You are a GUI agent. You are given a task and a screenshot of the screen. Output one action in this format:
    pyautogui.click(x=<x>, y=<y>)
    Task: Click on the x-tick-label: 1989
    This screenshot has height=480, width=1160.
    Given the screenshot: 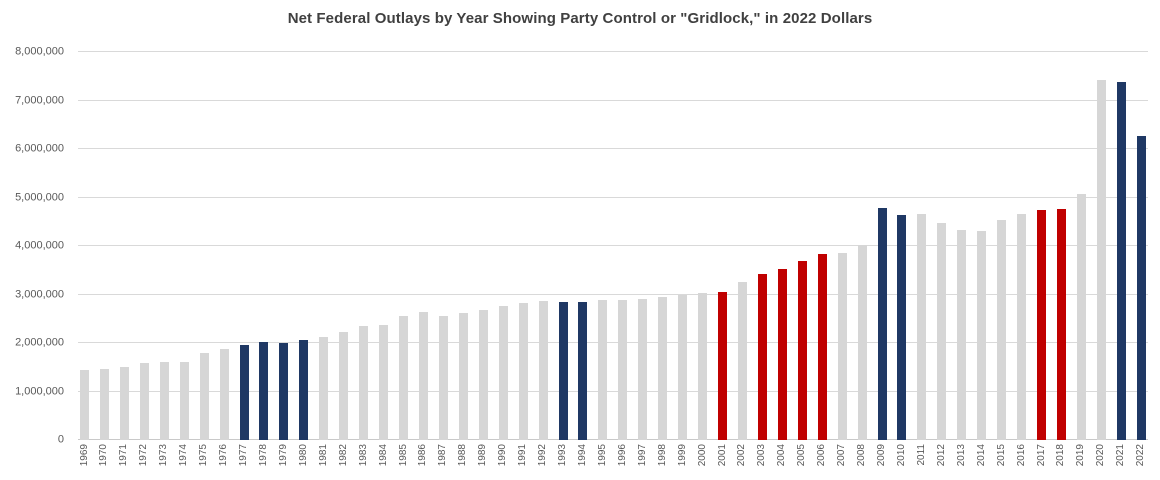 What is the action you would take?
    pyautogui.click(x=483, y=455)
    